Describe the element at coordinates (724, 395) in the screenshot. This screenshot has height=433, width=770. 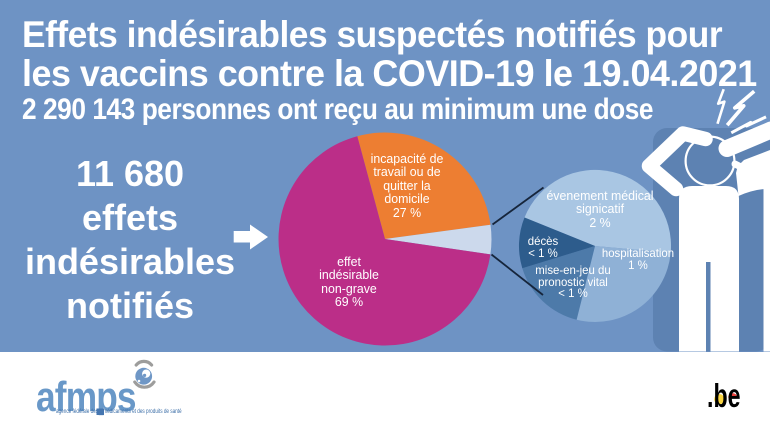
I see `svg-text: .be` at that location.